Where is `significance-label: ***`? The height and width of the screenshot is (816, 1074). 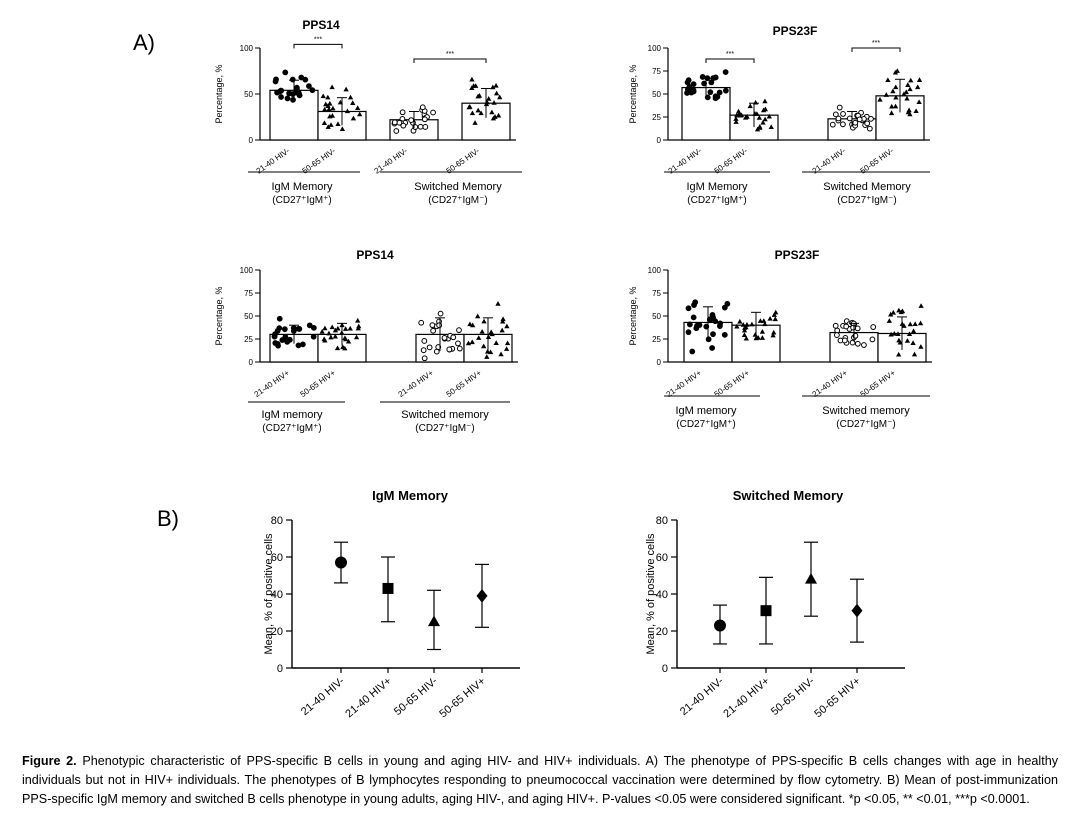 significance-label: *** is located at coordinates (450, 54).